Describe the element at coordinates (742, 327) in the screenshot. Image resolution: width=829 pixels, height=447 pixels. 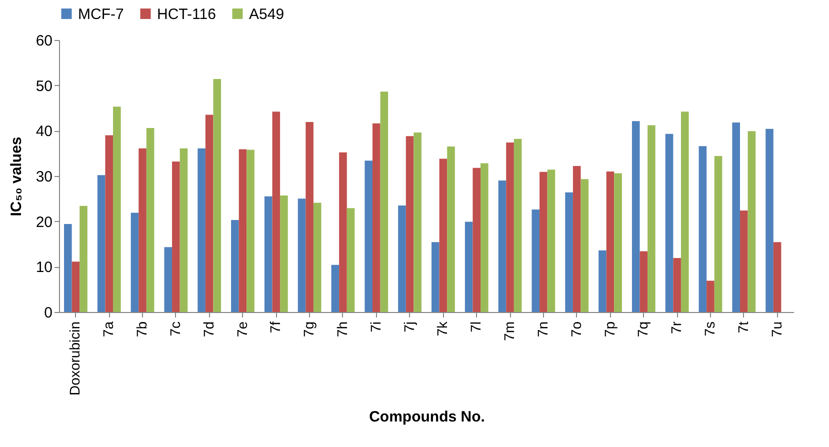
I see `x-tick-label: 7t` at that location.